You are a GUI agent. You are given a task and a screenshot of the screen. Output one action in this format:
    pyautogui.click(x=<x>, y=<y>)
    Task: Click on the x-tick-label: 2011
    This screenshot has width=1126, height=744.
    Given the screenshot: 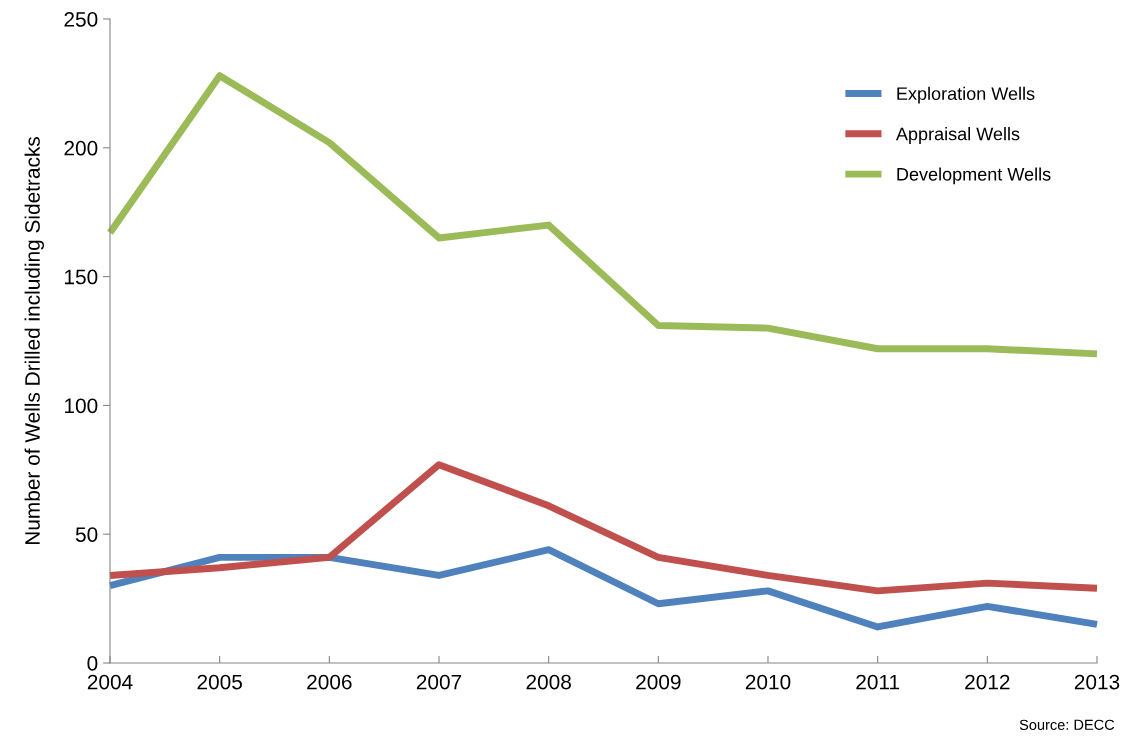 What is the action you would take?
    pyautogui.click(x=878, y=682)
    